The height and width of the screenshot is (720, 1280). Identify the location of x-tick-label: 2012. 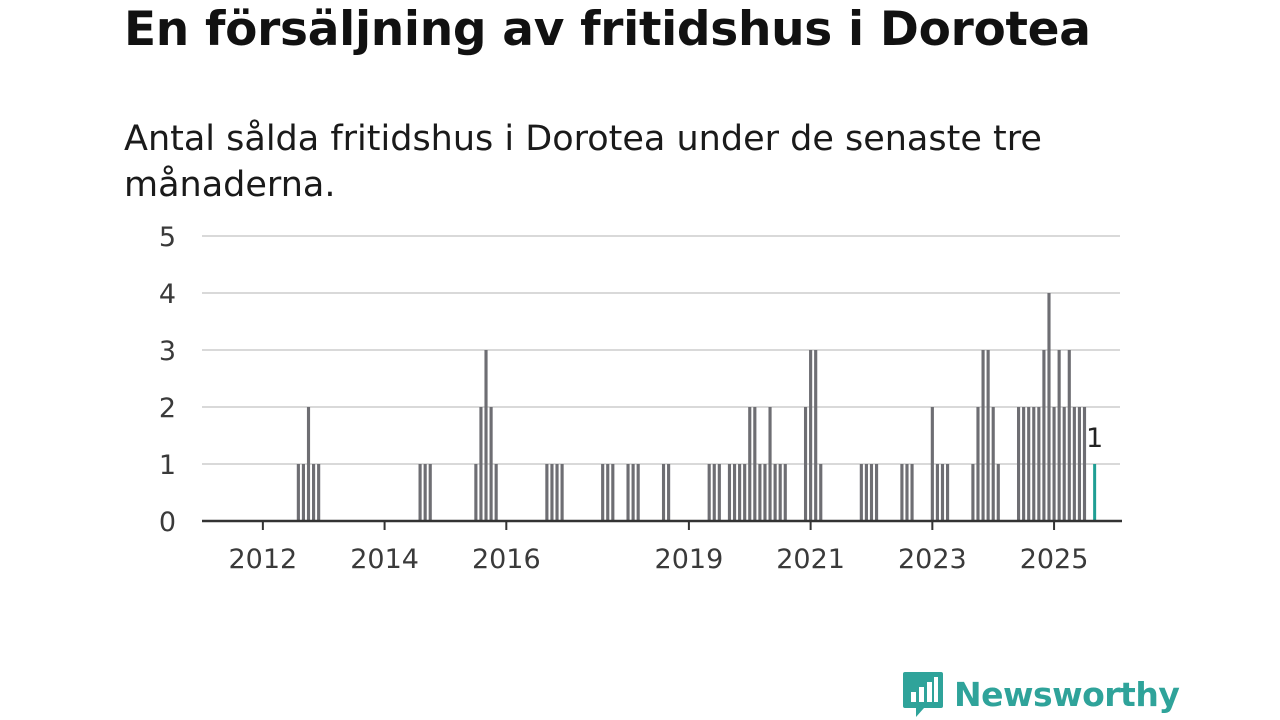
(263, 559).